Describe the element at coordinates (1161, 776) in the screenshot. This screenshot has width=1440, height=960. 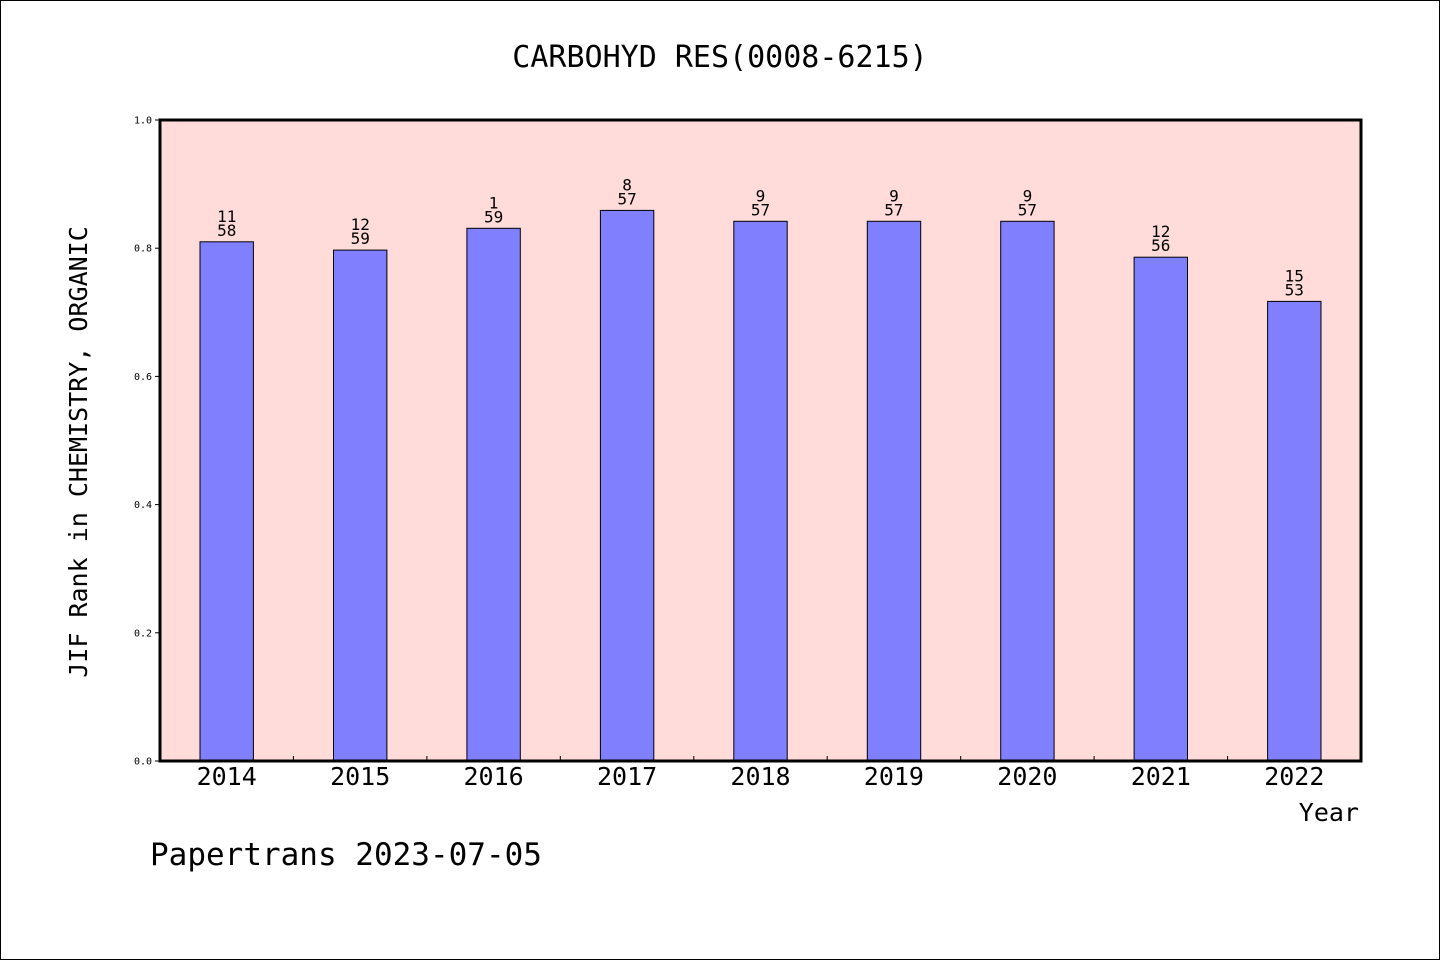
I see `x-tick-label-2021: 2021` at that location.